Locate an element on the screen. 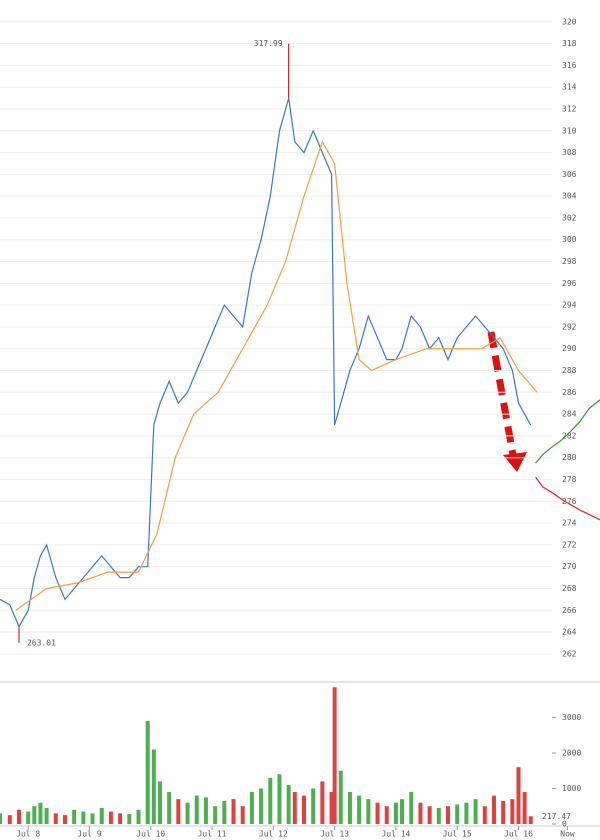 This screenshot has width=600, height=840. low-label: 263.01 is located at coordinates (41, 642).